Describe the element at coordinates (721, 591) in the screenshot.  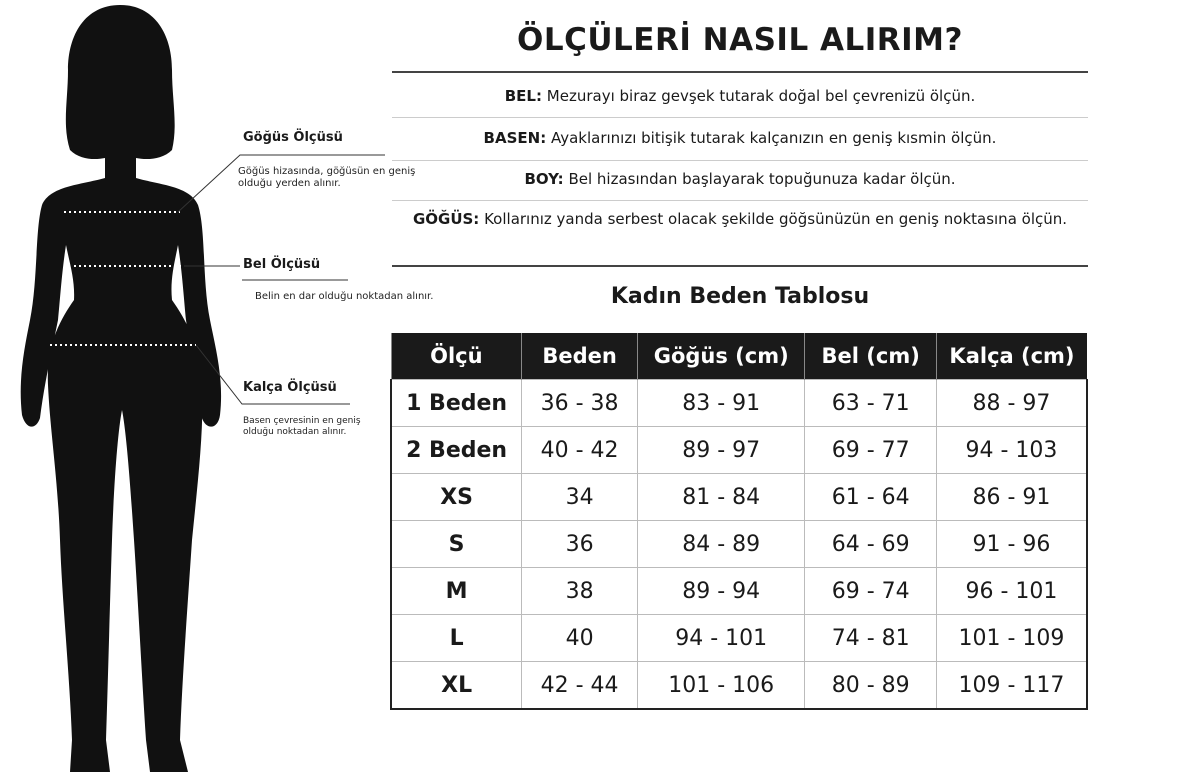
I see `table-cell: 89 - 94` at that location.